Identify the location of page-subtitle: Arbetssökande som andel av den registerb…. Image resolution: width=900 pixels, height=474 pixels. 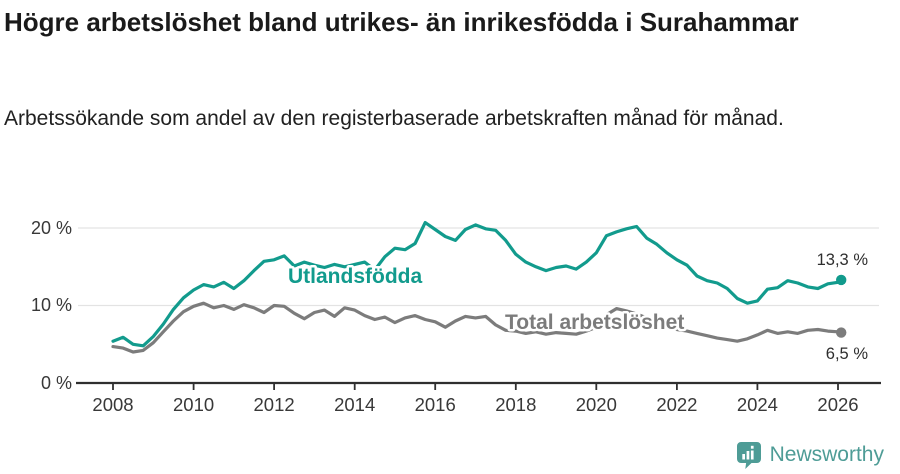
(394, 118).